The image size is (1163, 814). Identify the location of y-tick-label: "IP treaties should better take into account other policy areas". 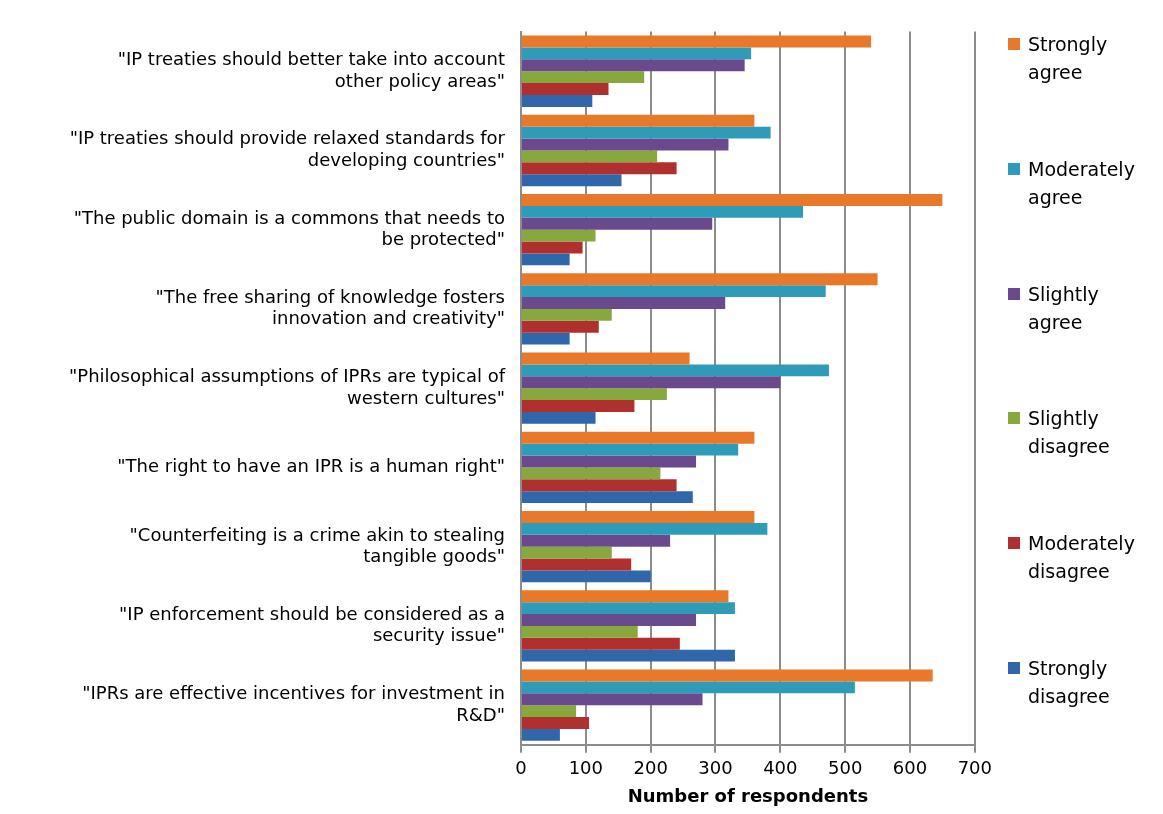
(311, 69).